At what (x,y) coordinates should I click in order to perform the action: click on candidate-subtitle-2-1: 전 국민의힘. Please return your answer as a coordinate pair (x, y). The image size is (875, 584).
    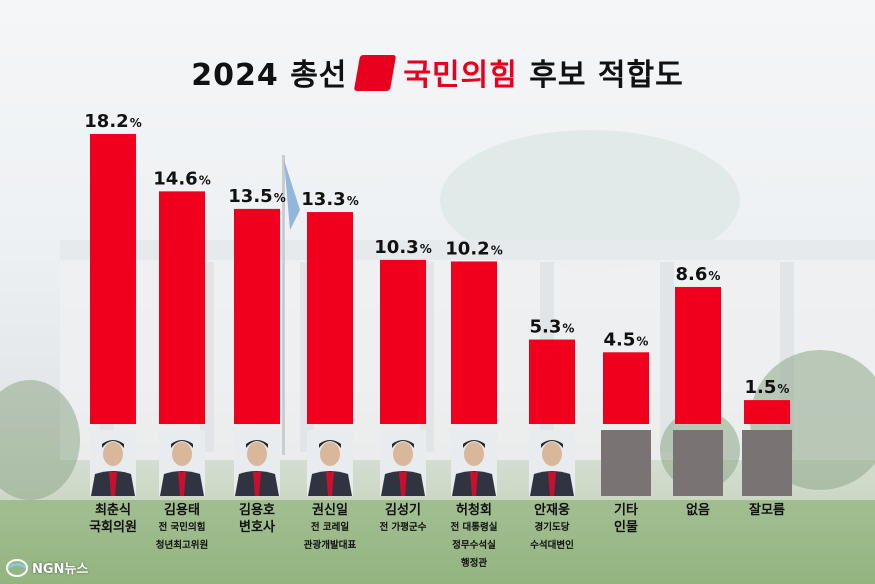
    Looking at the image, I should click on (181, 527).